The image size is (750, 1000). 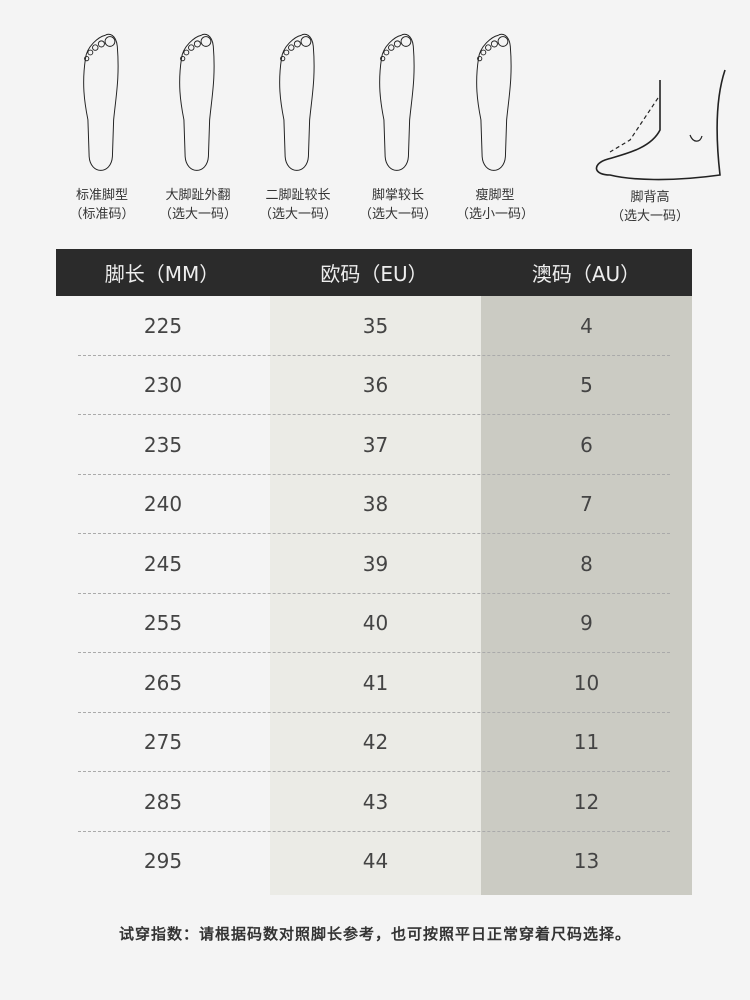 I want to click on cell-foot-length: 255, so click(x=163, y=623).